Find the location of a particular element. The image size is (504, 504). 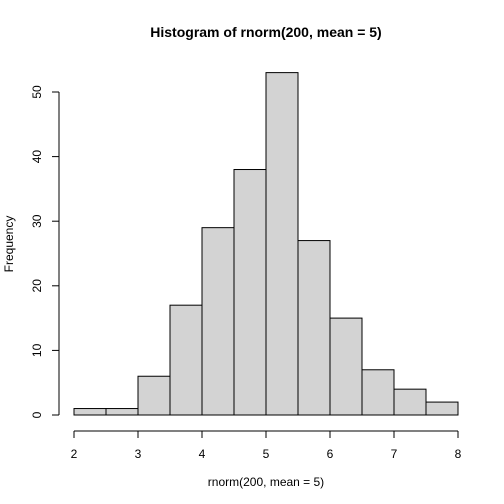

x-axis: 2 3 4 5 6 7 8 is located at coordinates (266, 445).